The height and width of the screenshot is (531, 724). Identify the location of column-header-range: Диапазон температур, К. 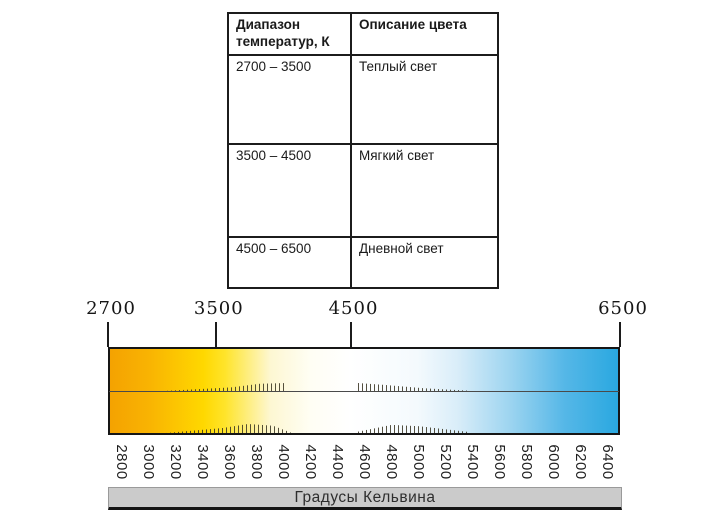
(289, 34).